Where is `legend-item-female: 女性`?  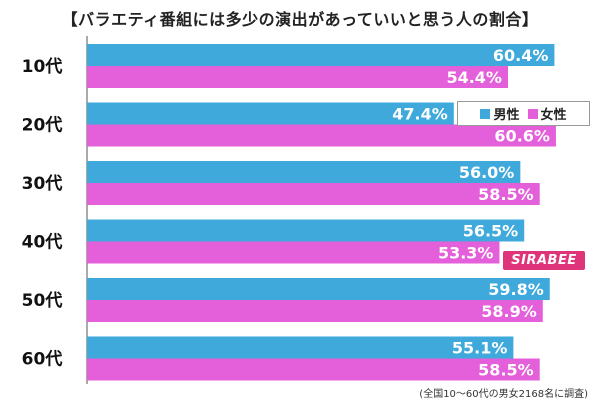 legend-item-female: 女性 is located at coordinates (547, 113).